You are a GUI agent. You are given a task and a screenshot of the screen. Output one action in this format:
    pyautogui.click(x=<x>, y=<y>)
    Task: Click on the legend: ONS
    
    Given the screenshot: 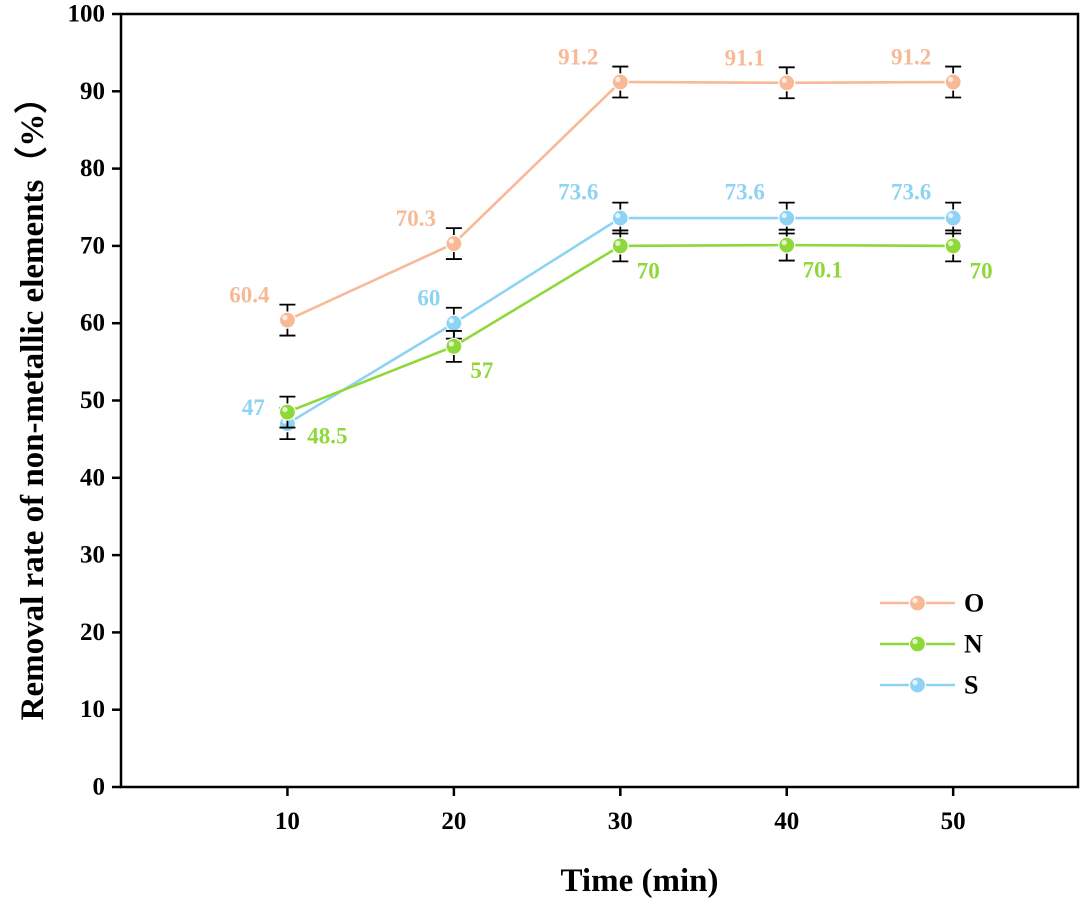 What is the action you would take?
    pyautogui.click(x=932, y=644)
    